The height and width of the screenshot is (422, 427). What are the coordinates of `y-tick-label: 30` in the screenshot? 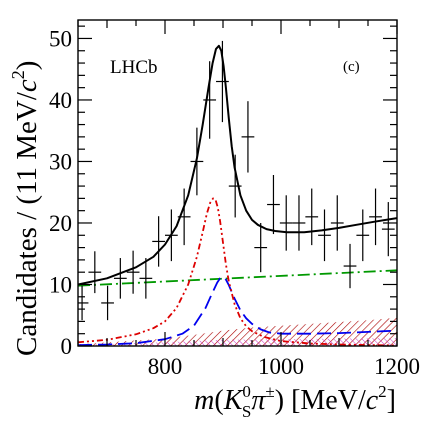 It's located at (60, 161).